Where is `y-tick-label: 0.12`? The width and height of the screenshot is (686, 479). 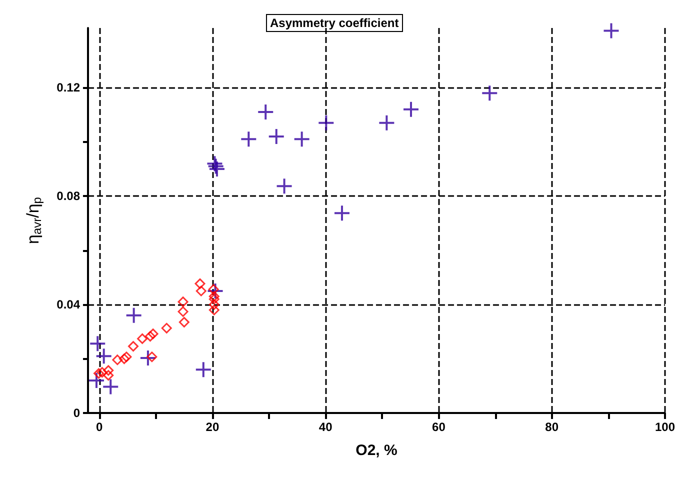 y-tick-label: 0.12 is located at coordinates (68, 87).